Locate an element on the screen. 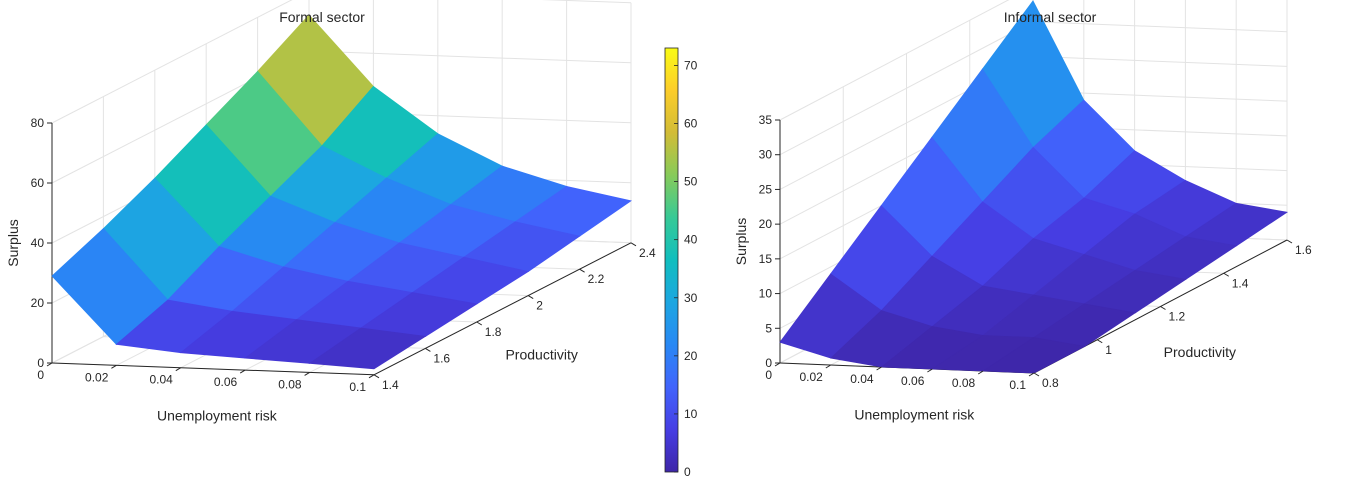 The image size is (1354, 483). y-axis-line is located at coordinates (502, 309).